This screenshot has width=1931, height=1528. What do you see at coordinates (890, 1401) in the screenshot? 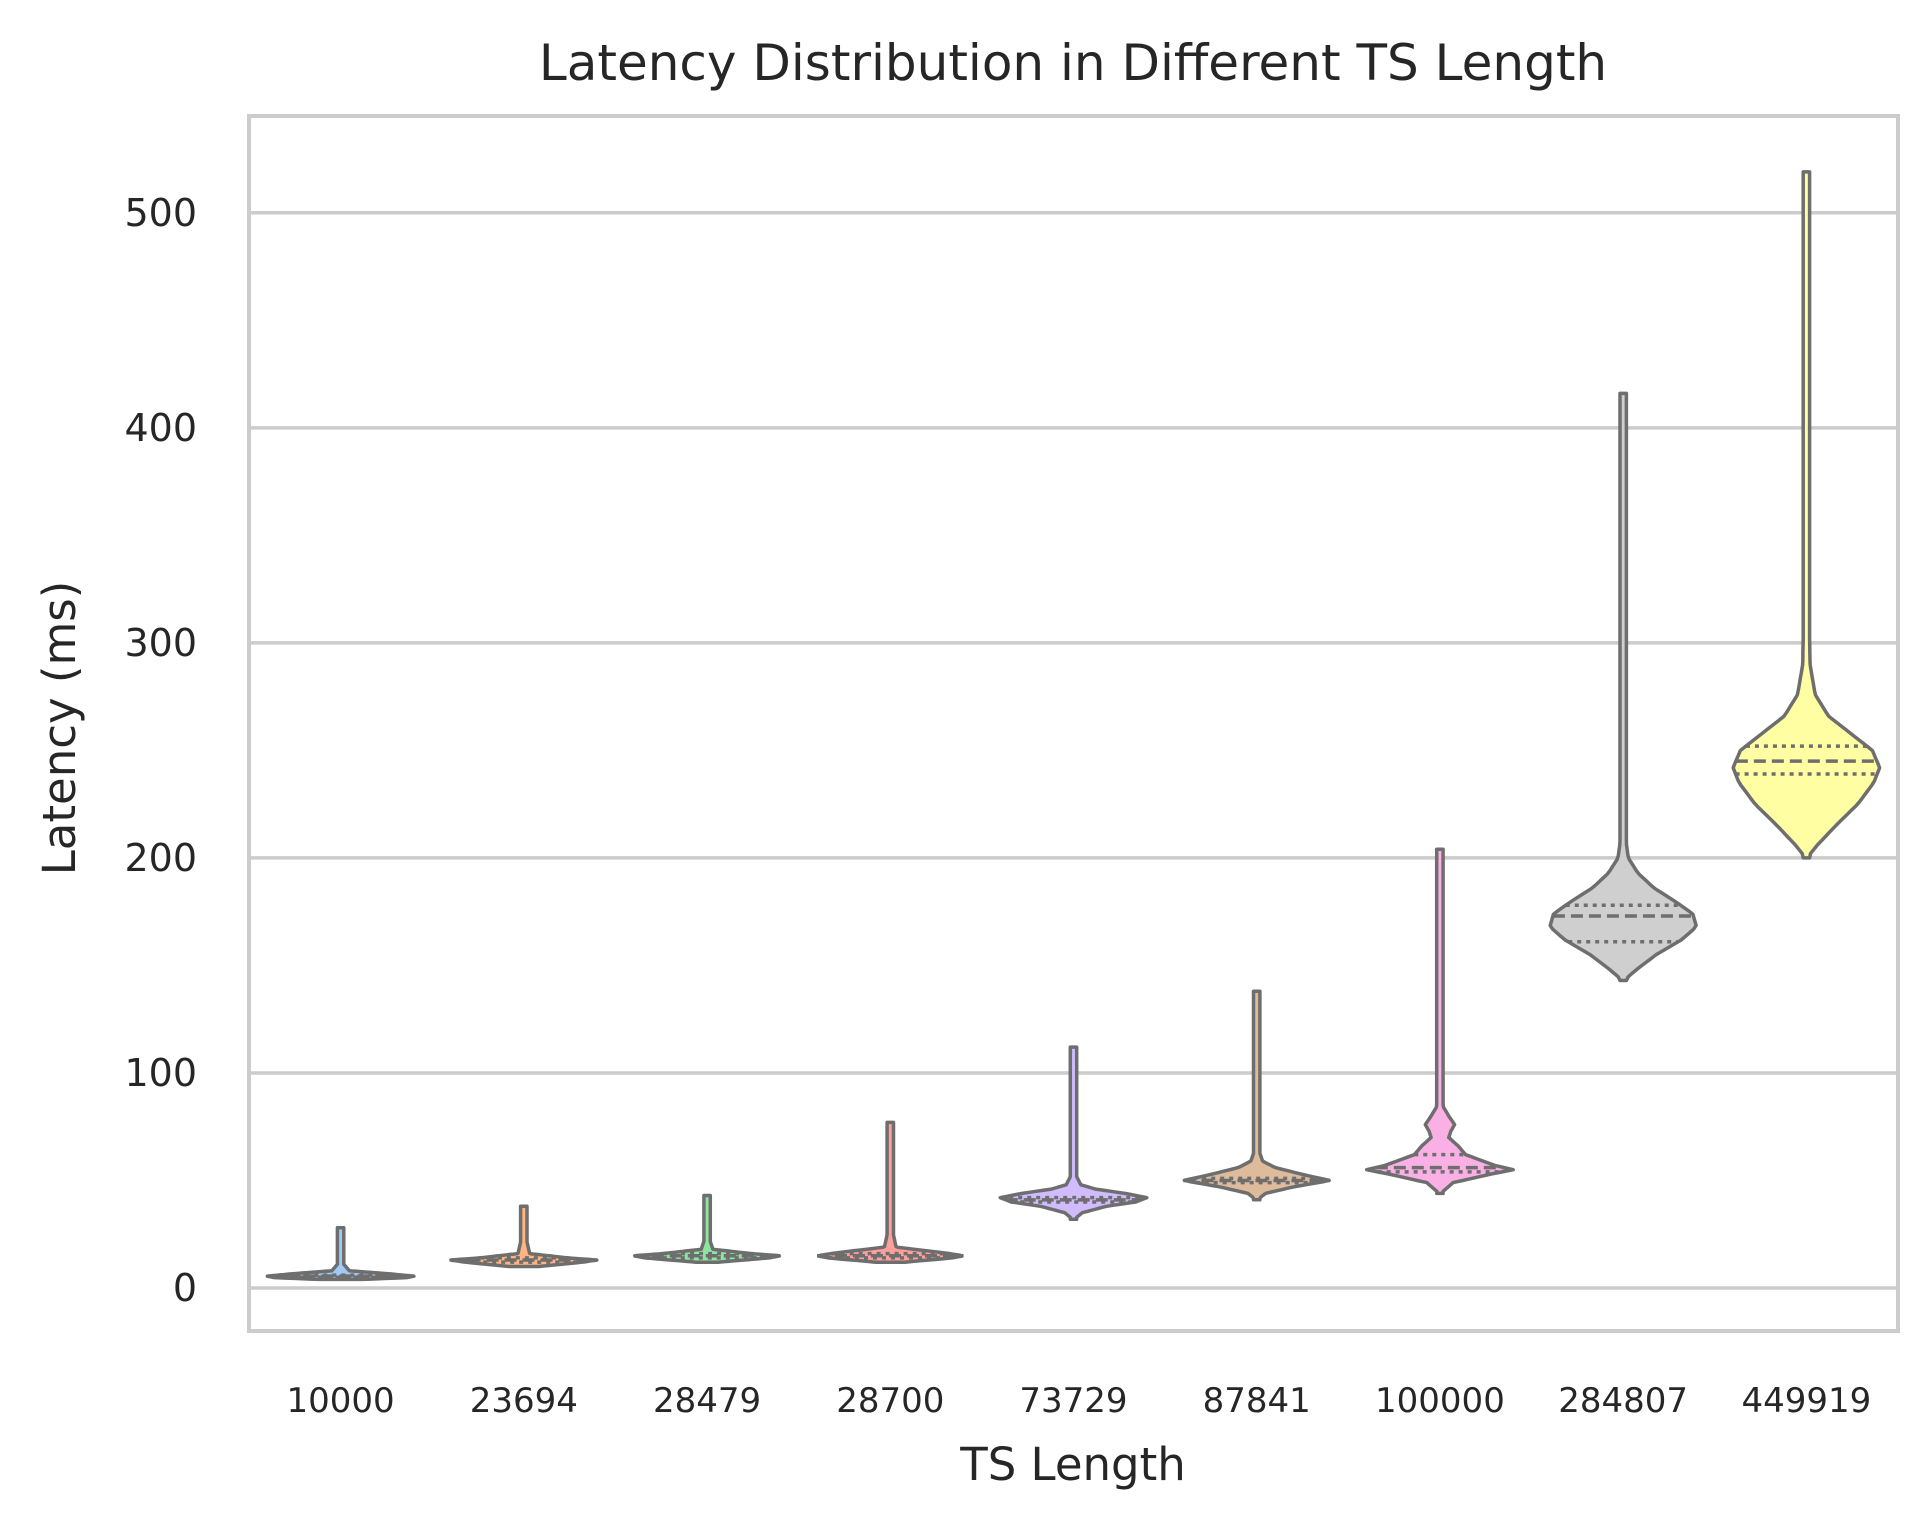
I see `x-tick-label: 28700` at bounding box center [890, 1401].